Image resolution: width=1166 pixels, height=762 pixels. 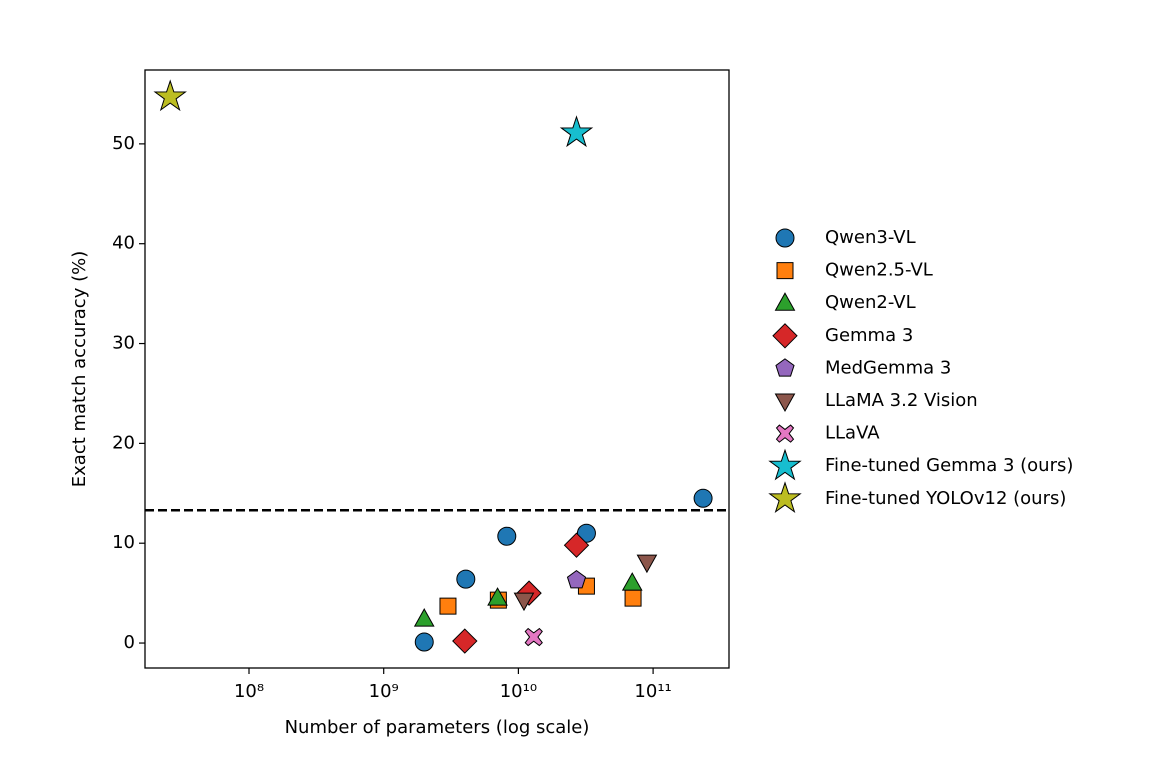 I want to click on legend-label: LLaMA 3.2 Vision, so click(x=901, y=400).